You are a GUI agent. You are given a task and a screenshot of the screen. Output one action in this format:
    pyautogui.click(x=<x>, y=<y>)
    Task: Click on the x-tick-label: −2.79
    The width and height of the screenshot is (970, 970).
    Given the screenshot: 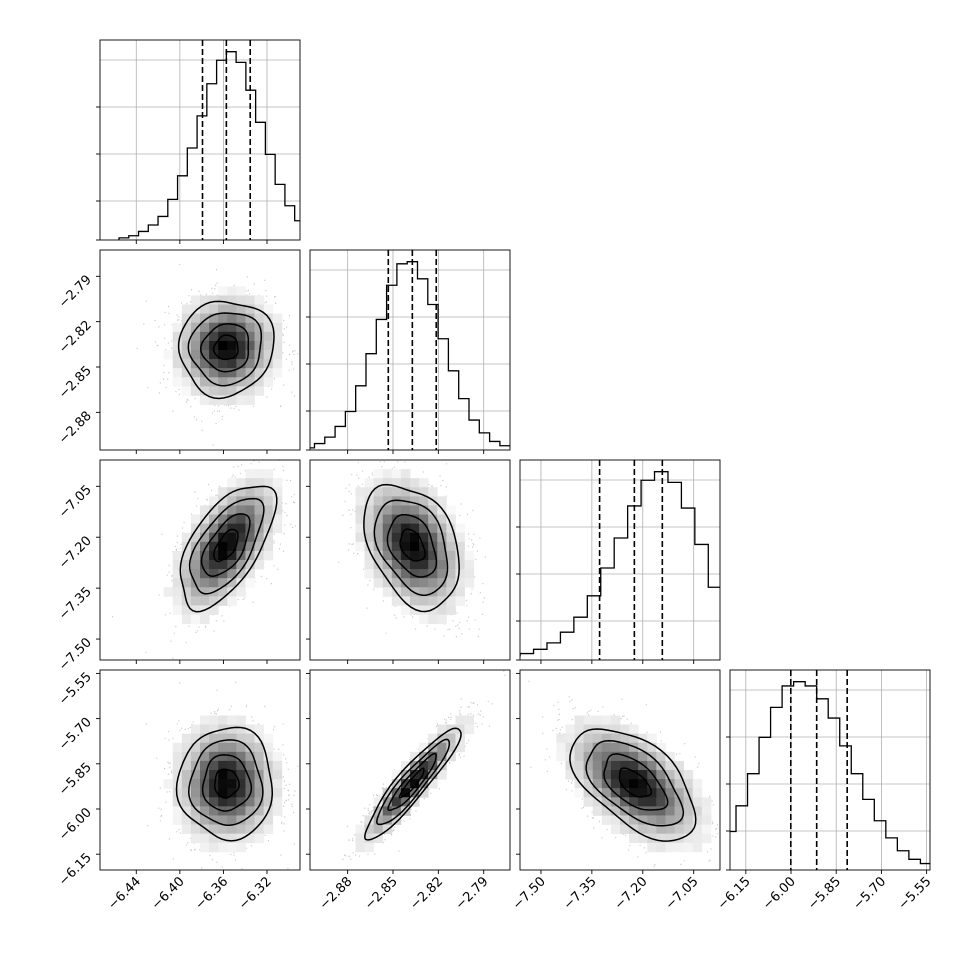 What is the action you would take?
    pyautogui.click(x=472, y=893)
    